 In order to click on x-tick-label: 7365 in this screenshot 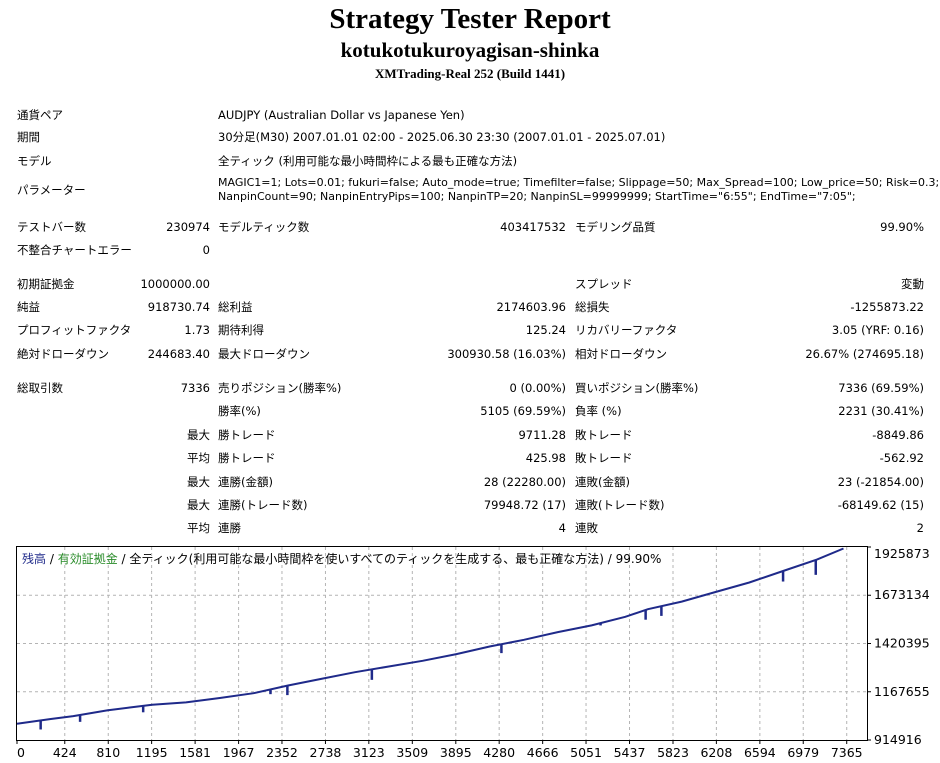, I will do `click(847, 752)`.